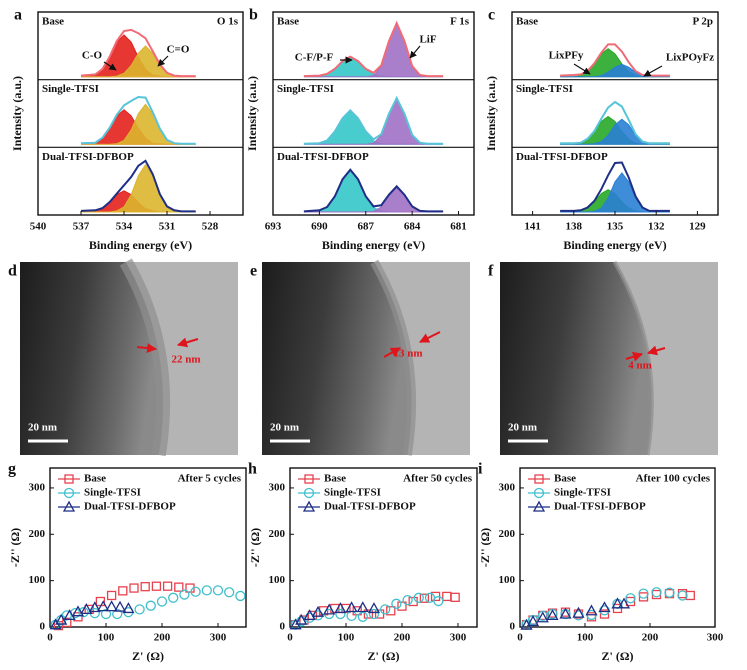 The height and width of the screenshot is (670, 747). Describe the element at coordinates (370, 507) in the screenshot. I see `legend-label: Dual-TFSI-DFBOP` at that location.